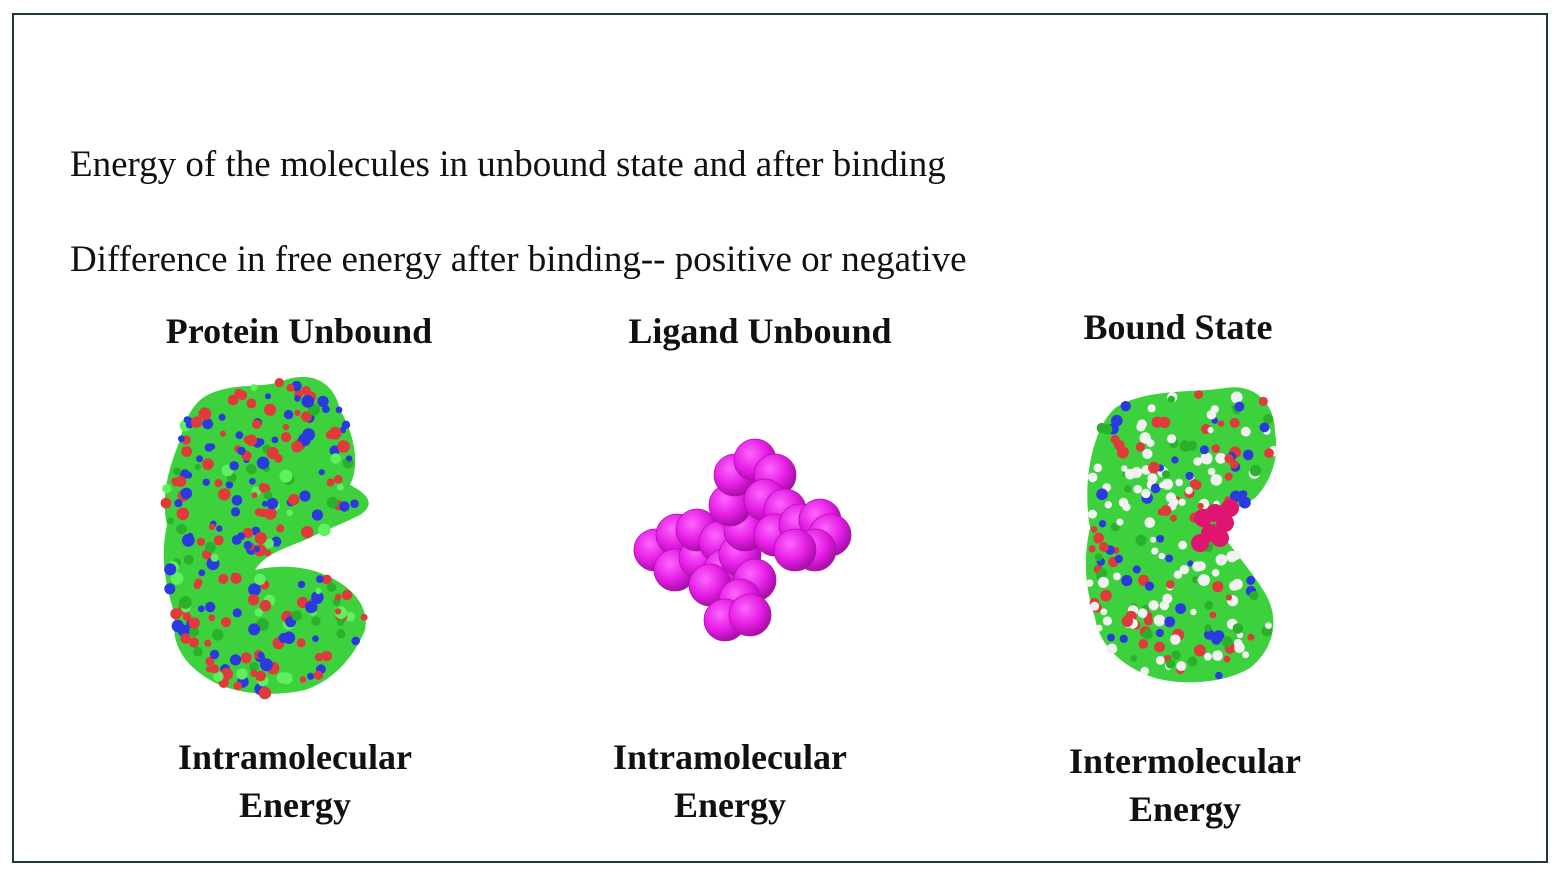 Image resolution: width=1560 pixels, height=878 pixels. I want to click on ligand-atoms, so click(742, 540).